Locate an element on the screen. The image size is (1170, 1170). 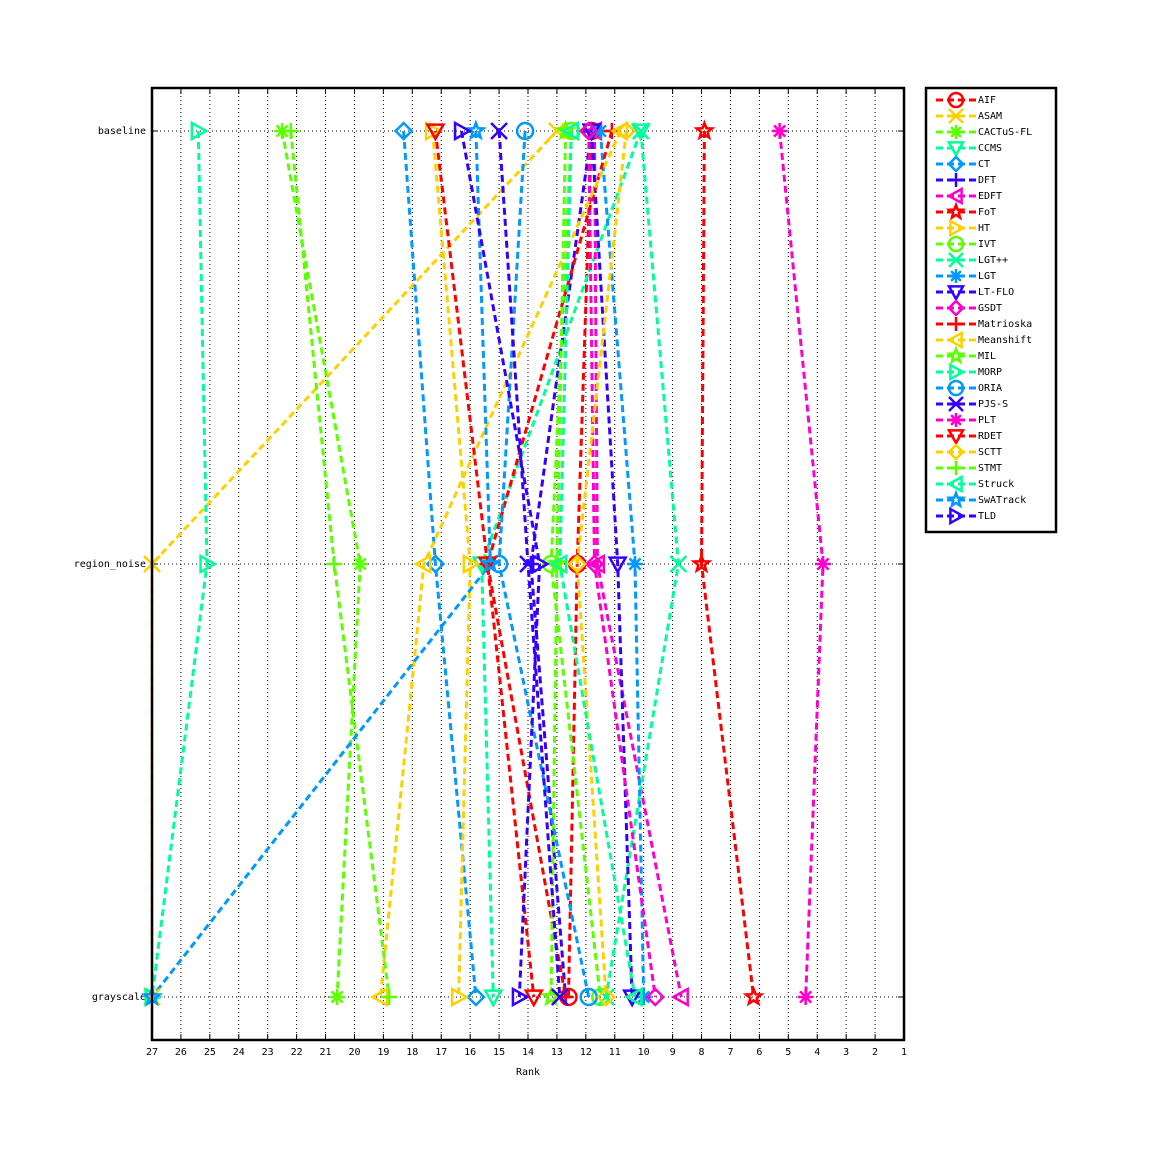
legend-label: TLD is located at coordinates (987, 516).